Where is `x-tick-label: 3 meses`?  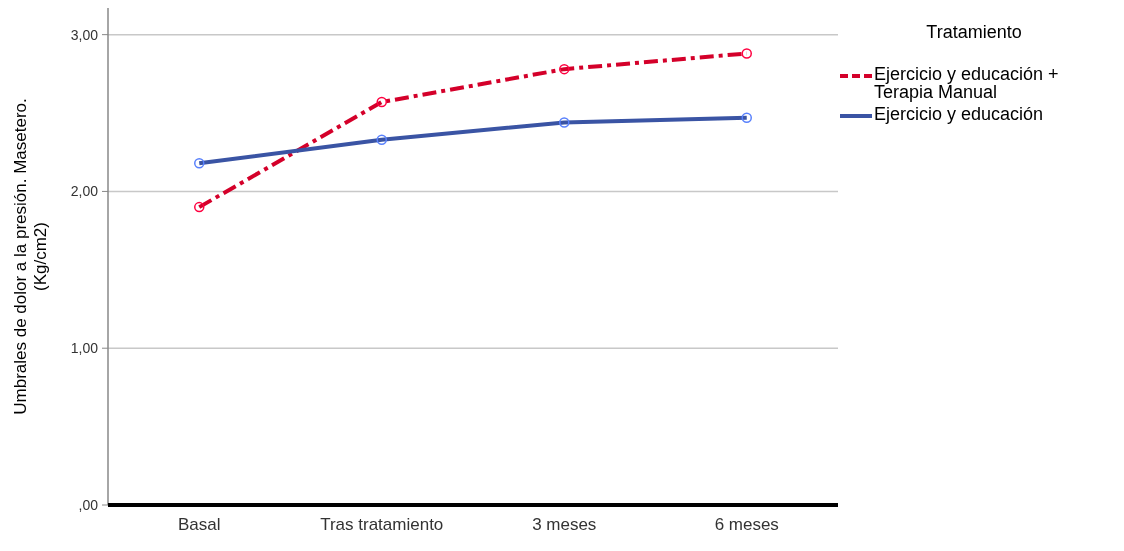
x-tick-label: 3 meses is located at coordinates (564, 524).